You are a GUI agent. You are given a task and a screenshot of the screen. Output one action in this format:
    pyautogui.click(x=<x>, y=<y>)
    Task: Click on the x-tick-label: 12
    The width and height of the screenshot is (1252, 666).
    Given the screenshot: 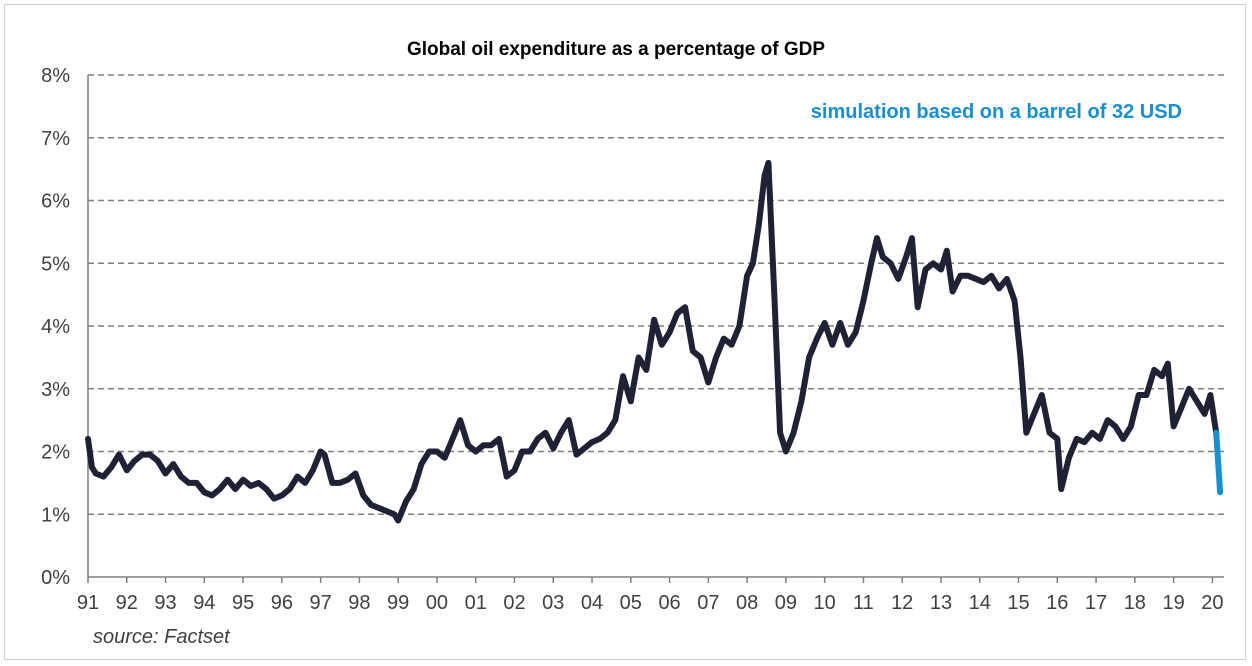 What is the action you would take?
    pyautogui.click(x=902, y=603)
    